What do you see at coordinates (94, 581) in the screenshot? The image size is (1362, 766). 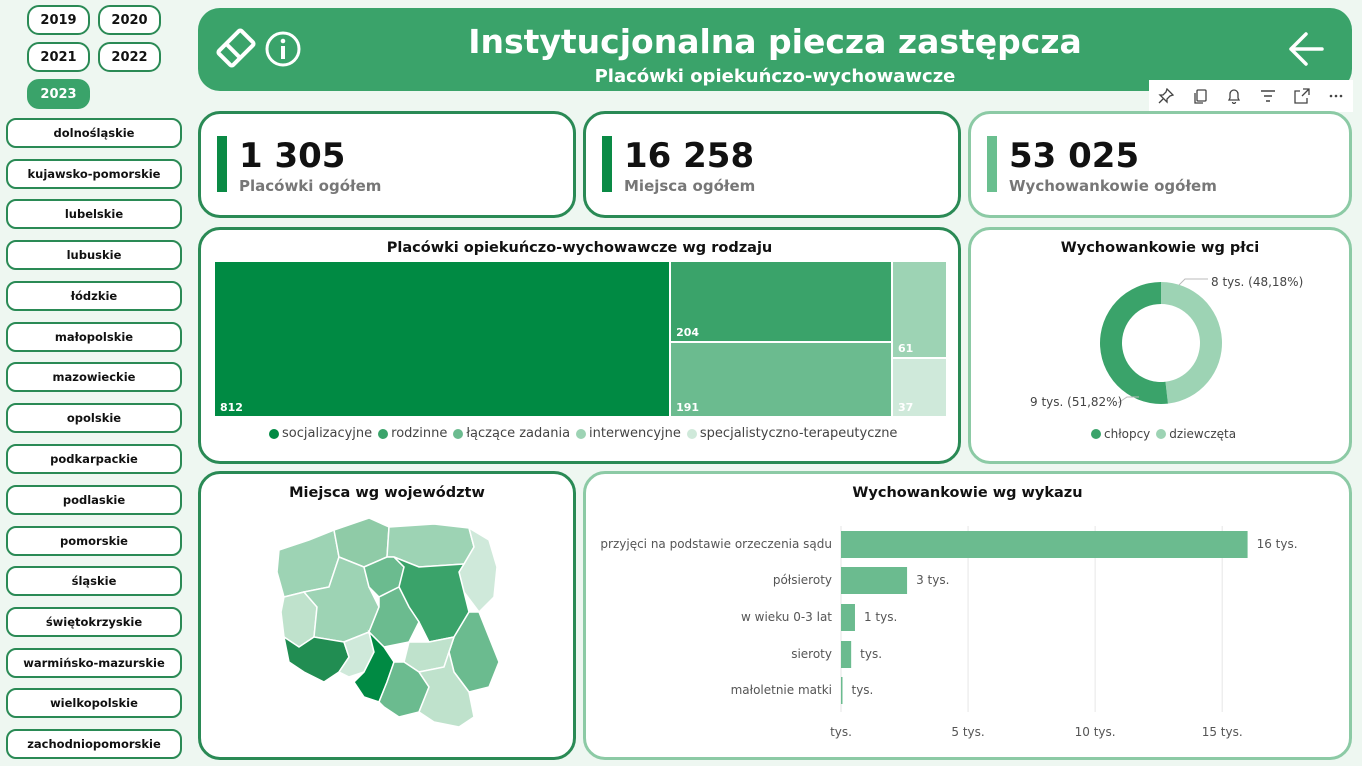 I see `region-button: śląskie` at bounding box center [94, 581].